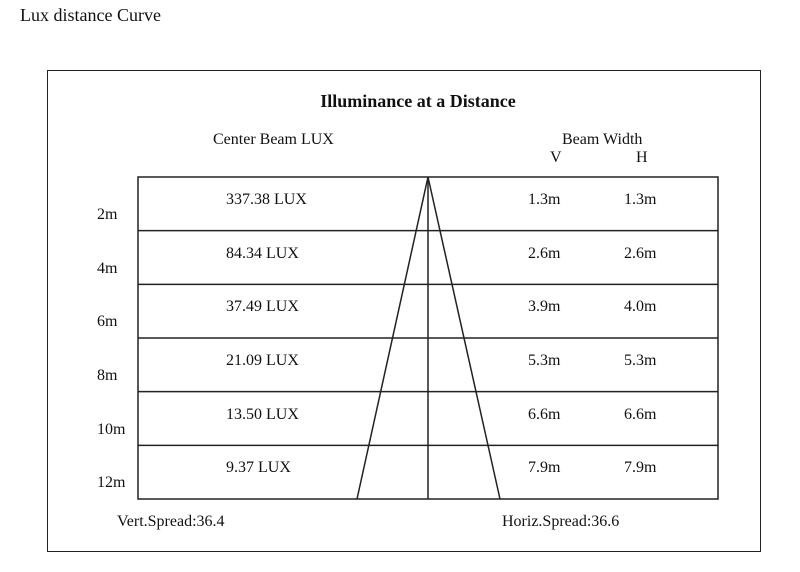  I want to click on v-header: V, so click(556, 157).